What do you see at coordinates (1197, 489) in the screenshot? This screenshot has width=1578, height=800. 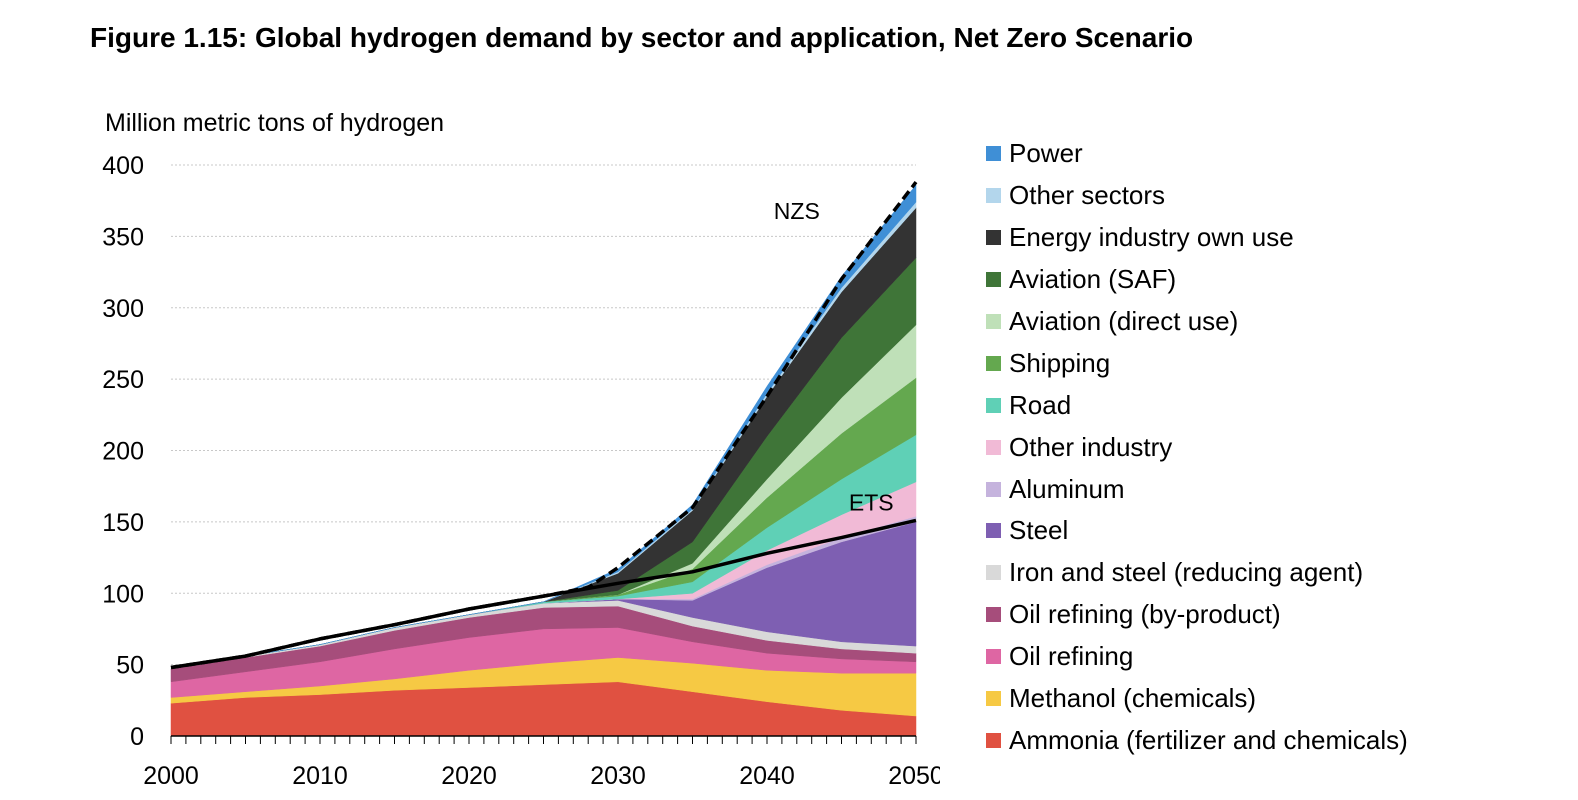 I see `legend-item: Aluminum` at bounding box center [1197, 489].